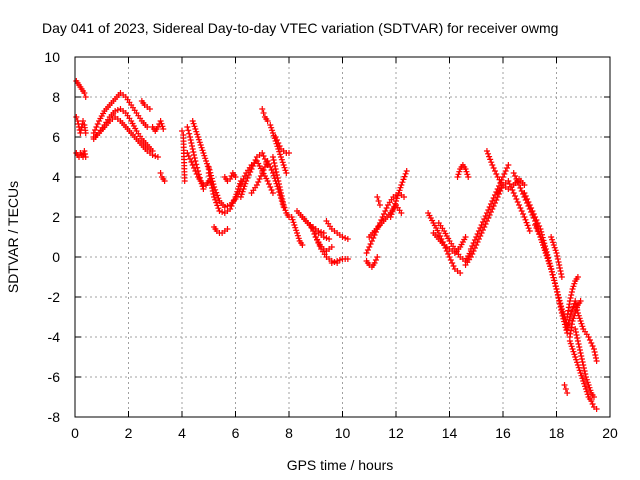 This screenshot has width=640, height=480. What do you see at coordinates (450, 433) in the screenshot?
I see `x-tick-label: 14` at bounding box center [450, 433].